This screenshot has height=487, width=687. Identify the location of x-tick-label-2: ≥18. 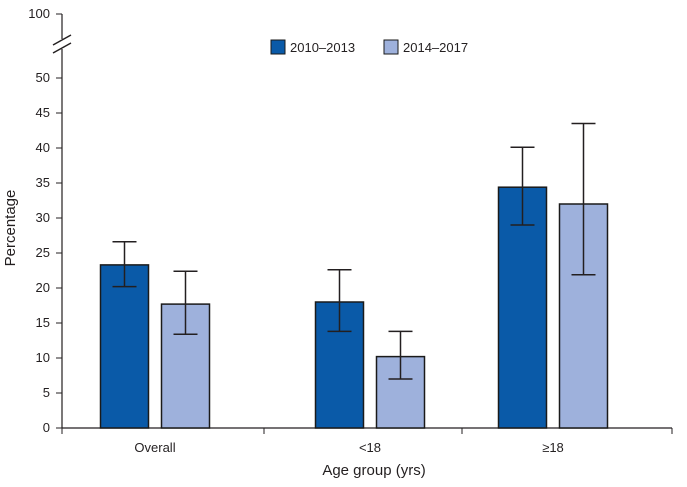
(553, 447).